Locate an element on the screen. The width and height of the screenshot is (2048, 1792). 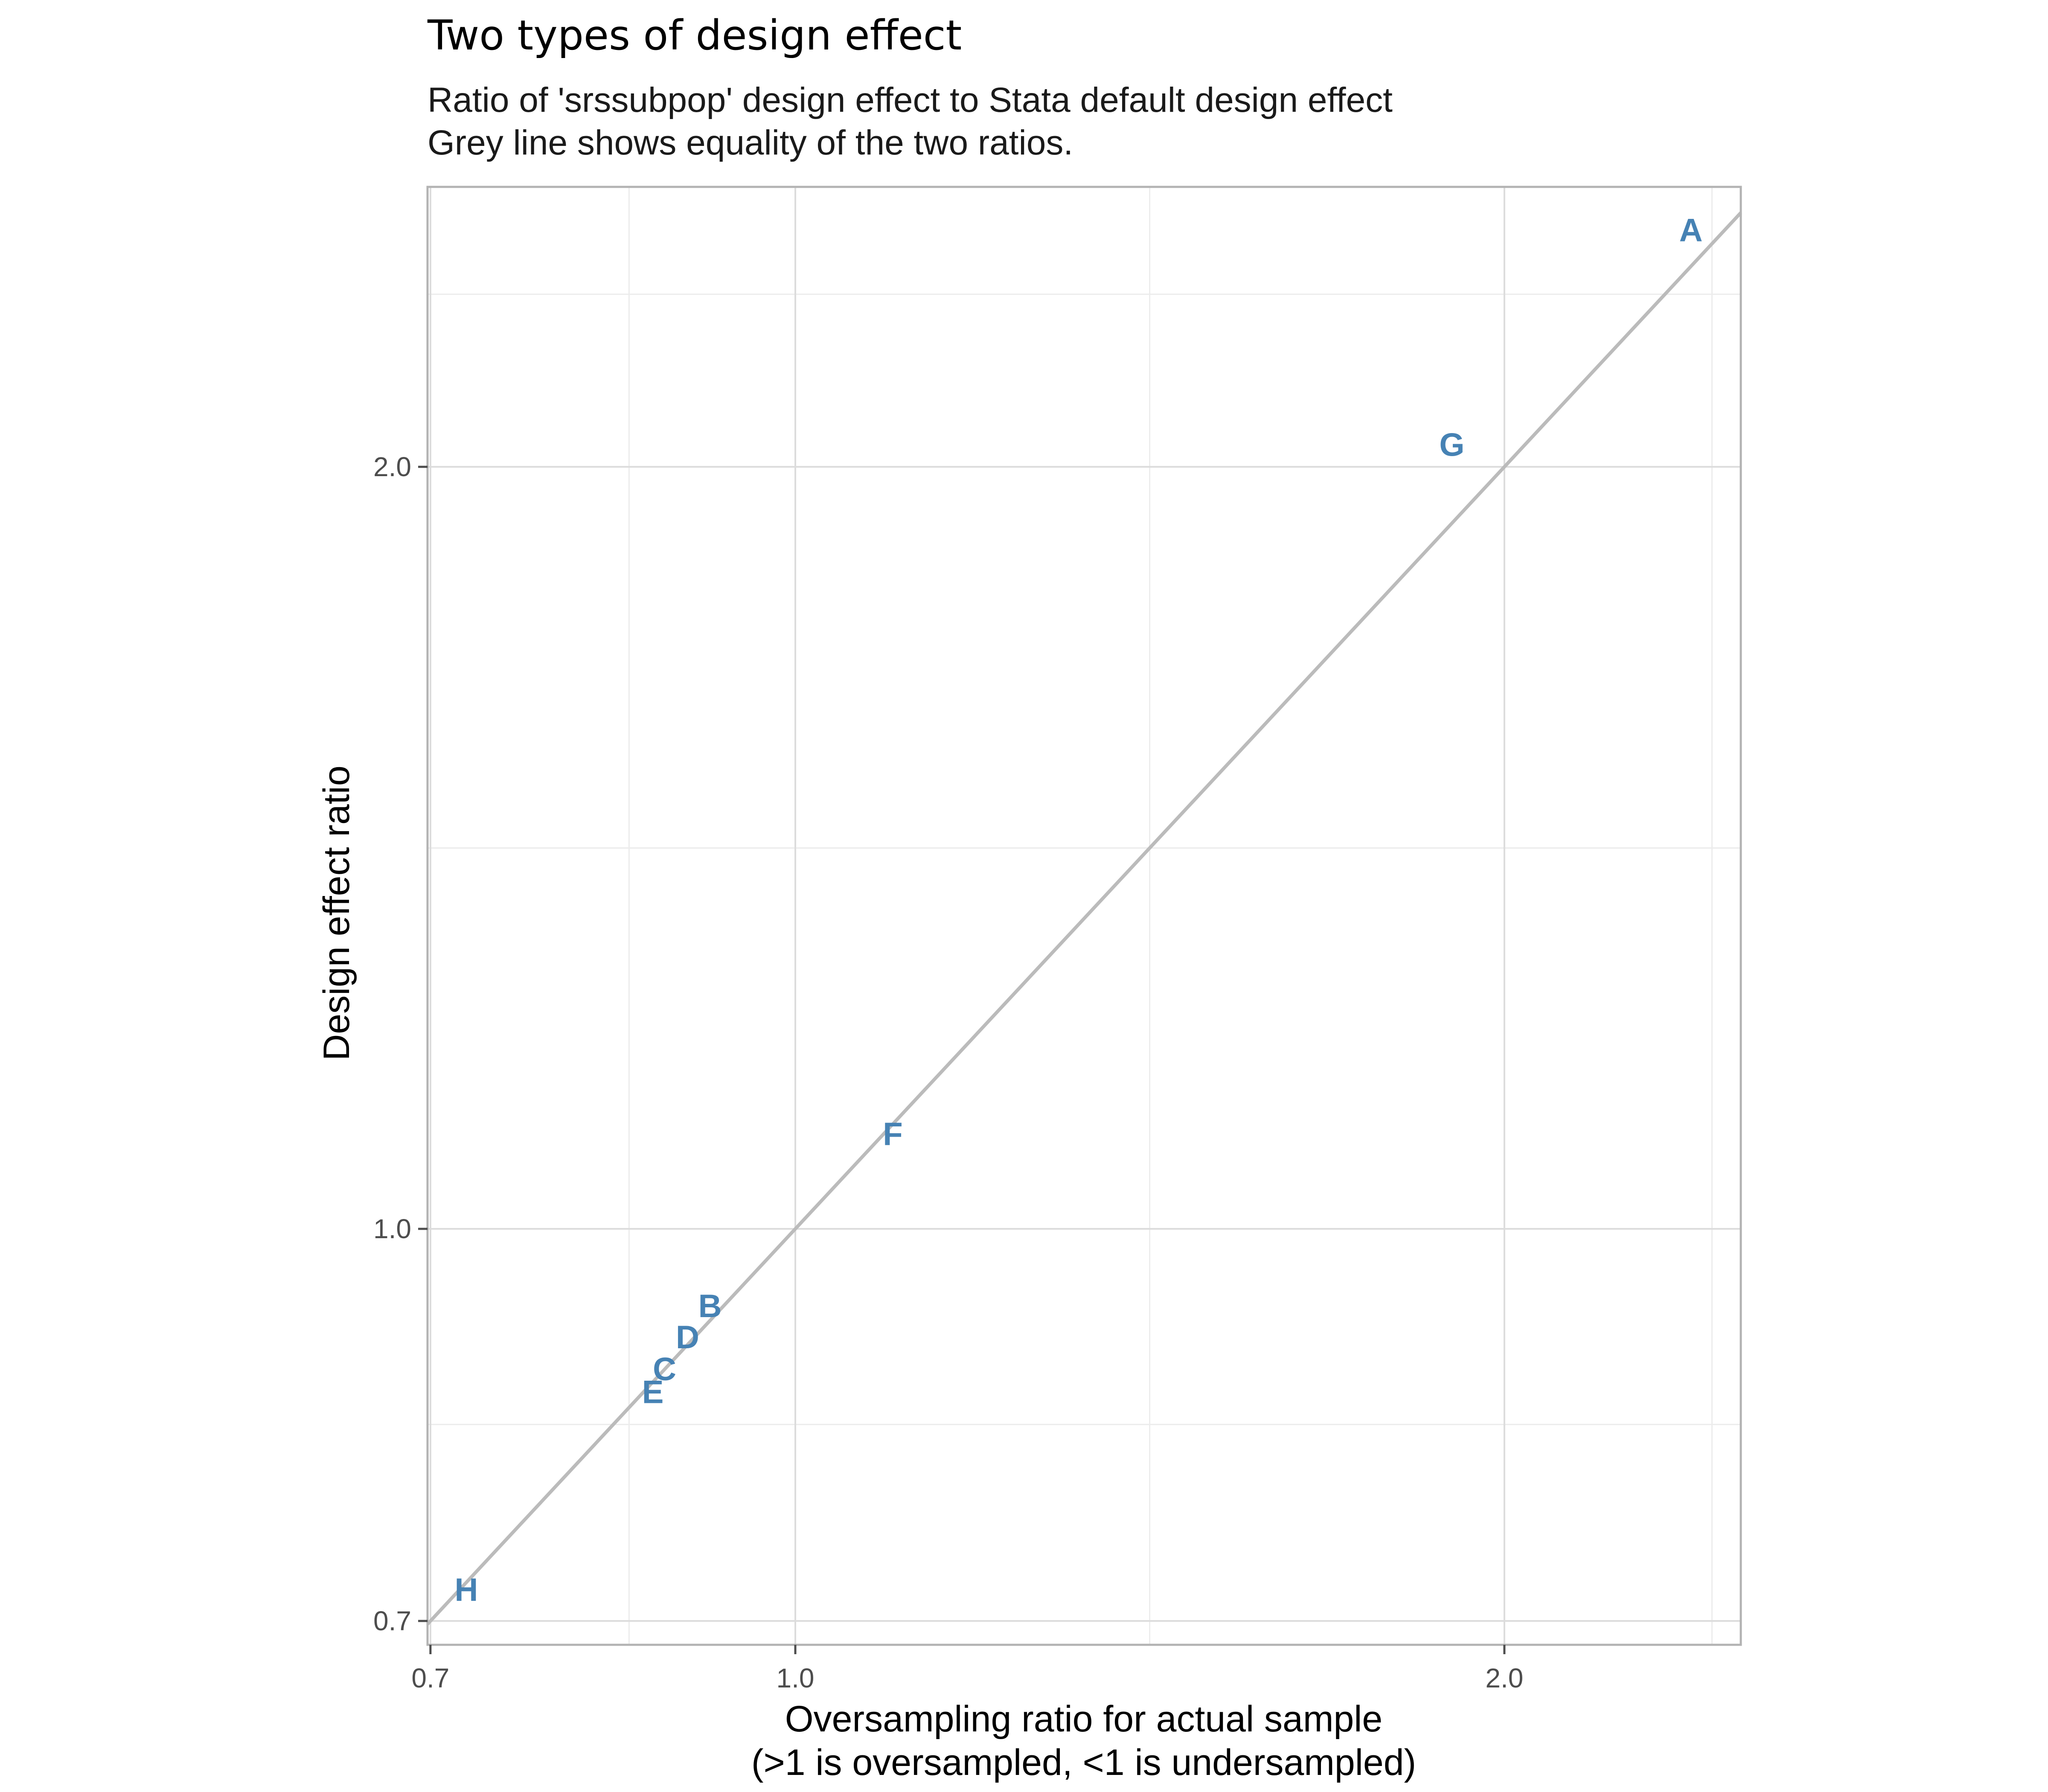
point-label-a: A is located at coordinates (1691, 230).